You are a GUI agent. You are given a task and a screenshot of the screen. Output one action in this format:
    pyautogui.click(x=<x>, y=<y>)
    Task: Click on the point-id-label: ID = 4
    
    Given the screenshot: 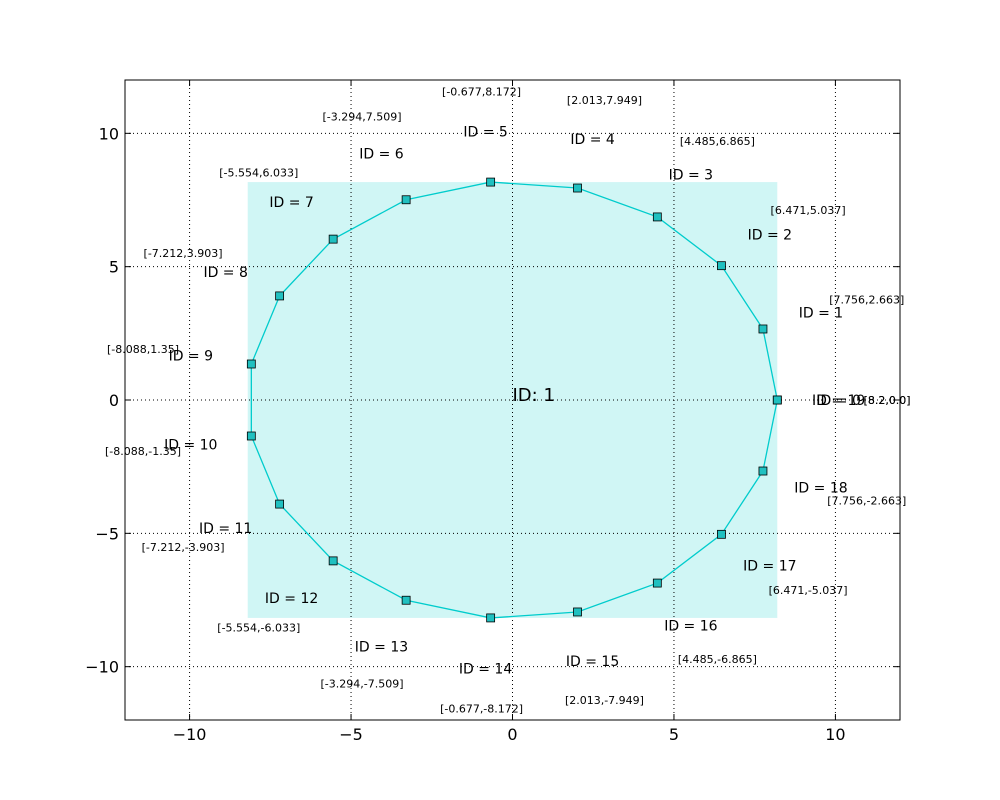 What is the action you would take?
    pyautogui.click(x=592, y=140)
    